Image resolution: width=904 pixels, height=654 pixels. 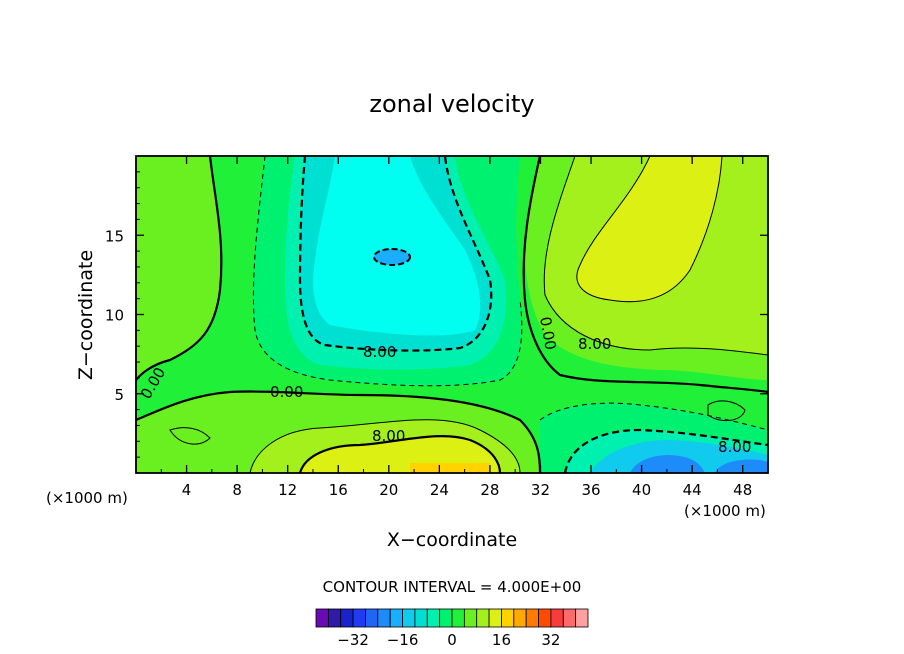 What do you see at coordinates (179, 268) in the screenshot?
I see `field-region-left` at bounding box center [179, 268].